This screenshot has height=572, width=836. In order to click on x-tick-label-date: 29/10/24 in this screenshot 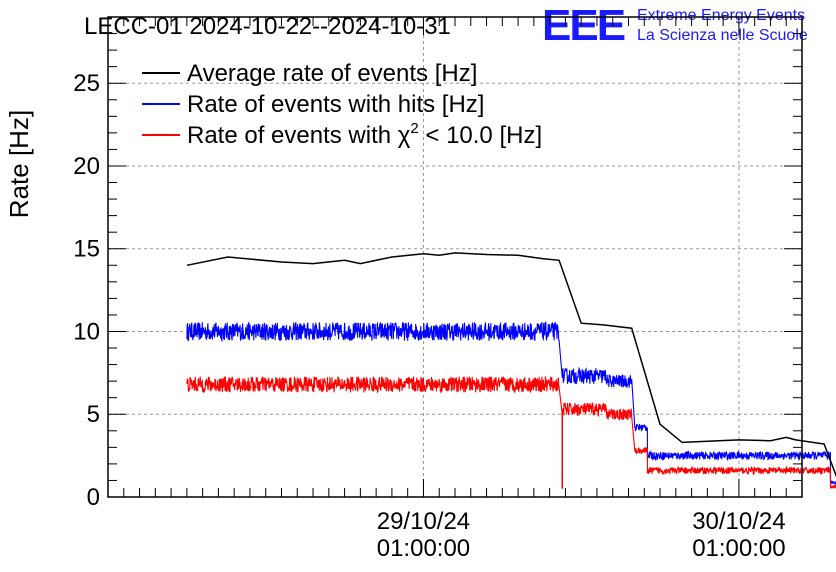, I will do `click(423, 521)`.